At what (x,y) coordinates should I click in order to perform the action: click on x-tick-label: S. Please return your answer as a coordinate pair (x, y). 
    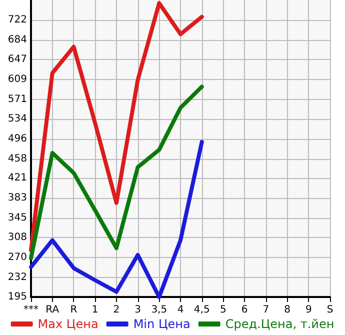
    Looking at the image, I should click on (330, 310).